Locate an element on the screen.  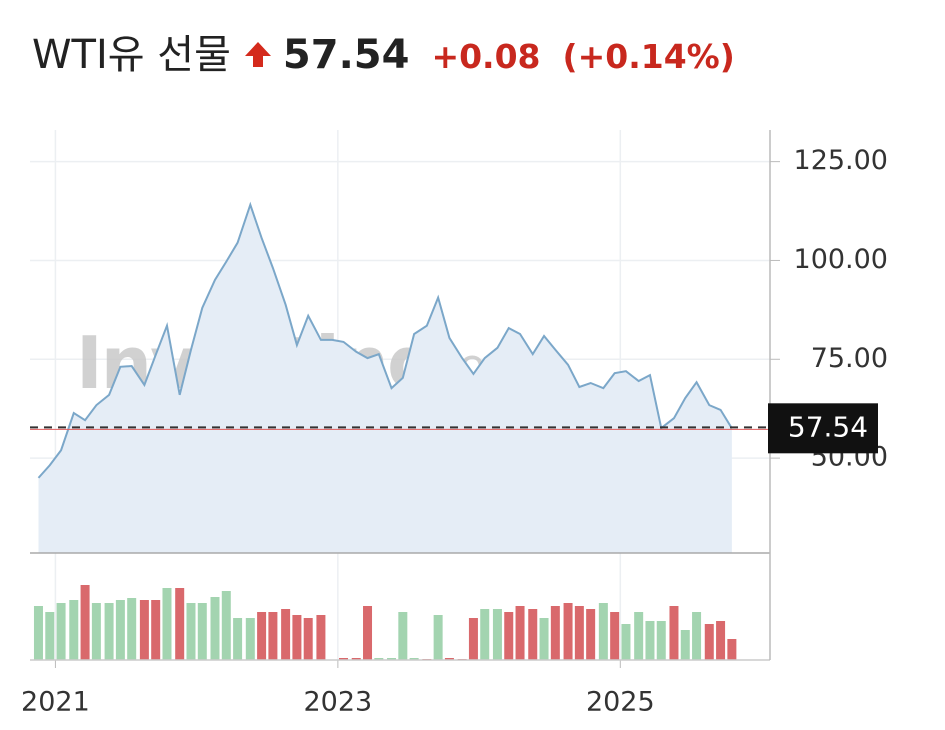
last-box is located at coordinates (823, 428).